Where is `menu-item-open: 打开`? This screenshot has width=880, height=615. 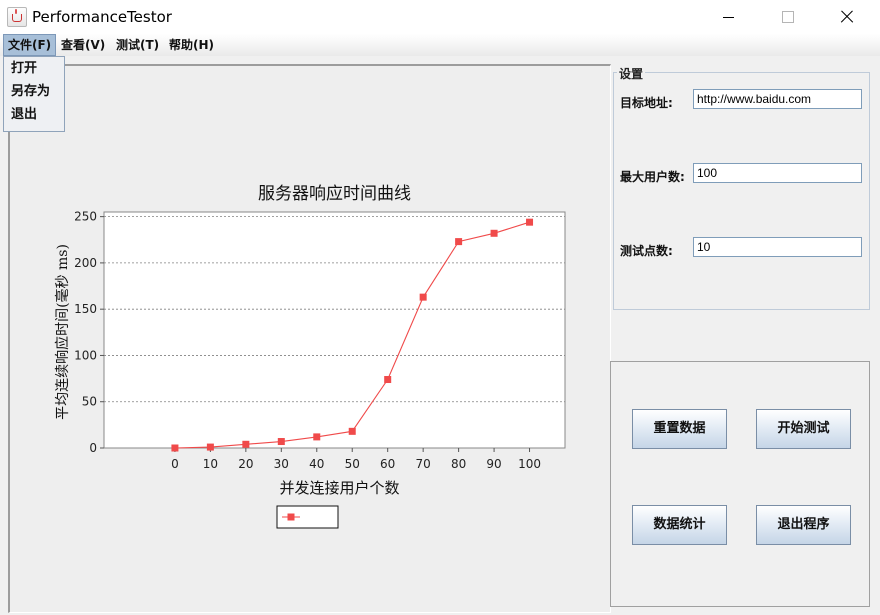 menu-item-open: 打开 is located at coordinates (24, 68).